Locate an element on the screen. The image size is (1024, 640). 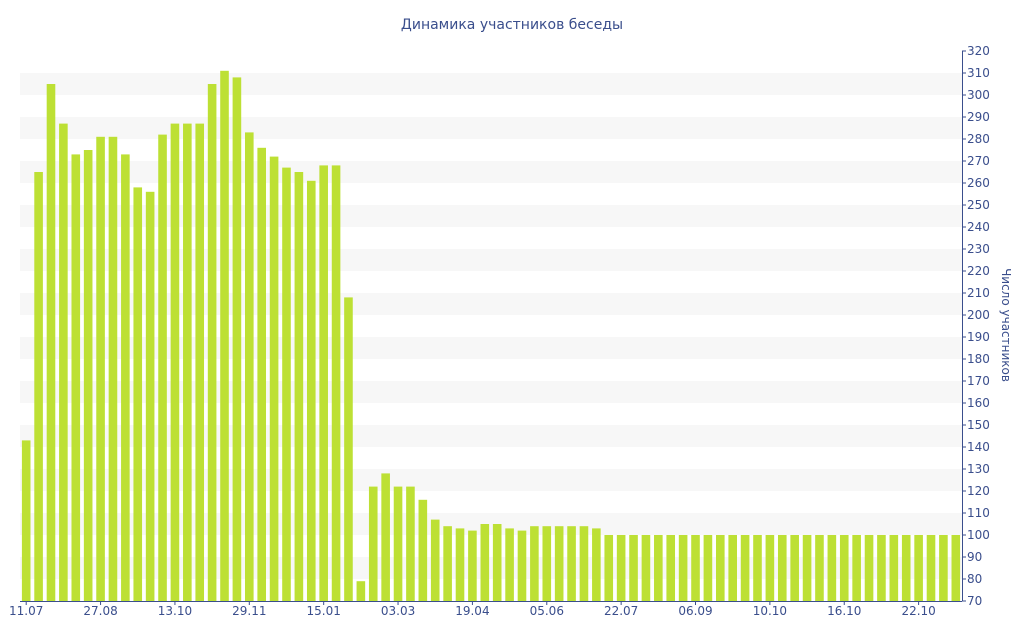
x-tick-label: 13.10 is located at coordinates (175, 611).